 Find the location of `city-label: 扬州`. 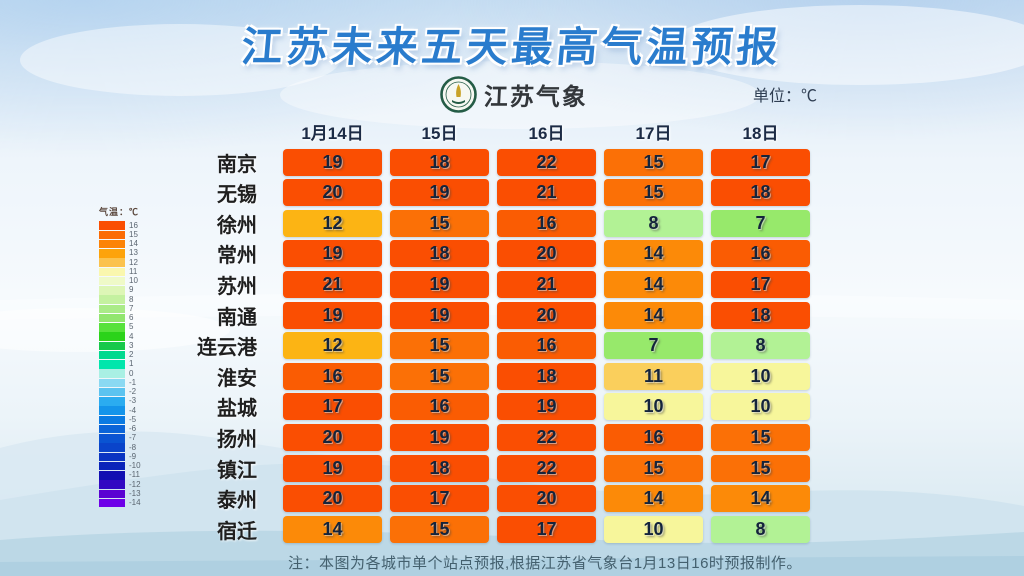

city-label: 扬州 is located at coordinates (237, 439).